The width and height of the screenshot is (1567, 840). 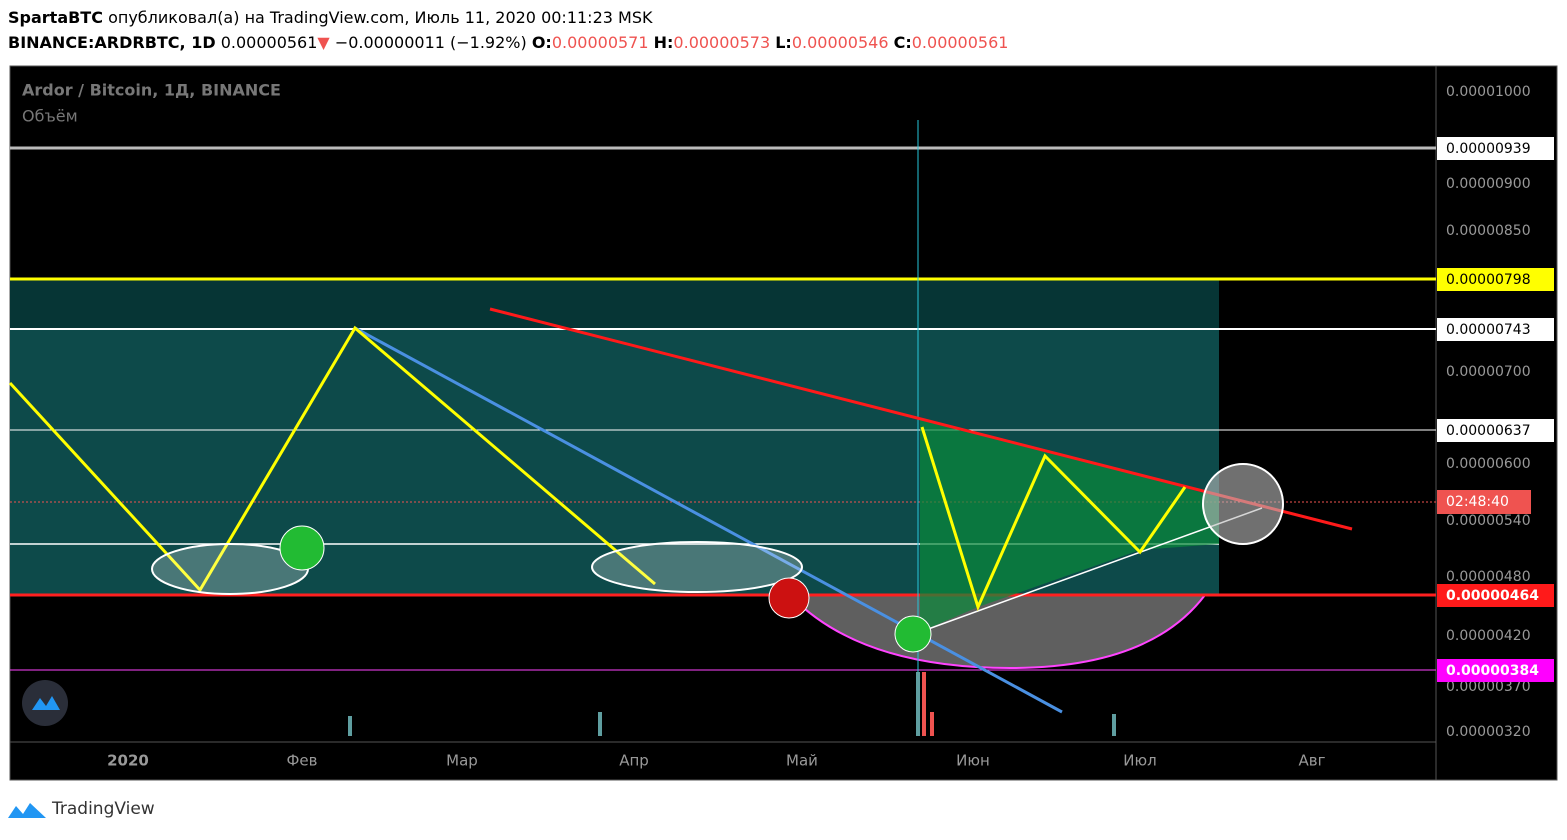 What do you see at coordinates (462, 761) in the screenshot?
I see `time-tick: Мар` at bounding box center [462, 761].